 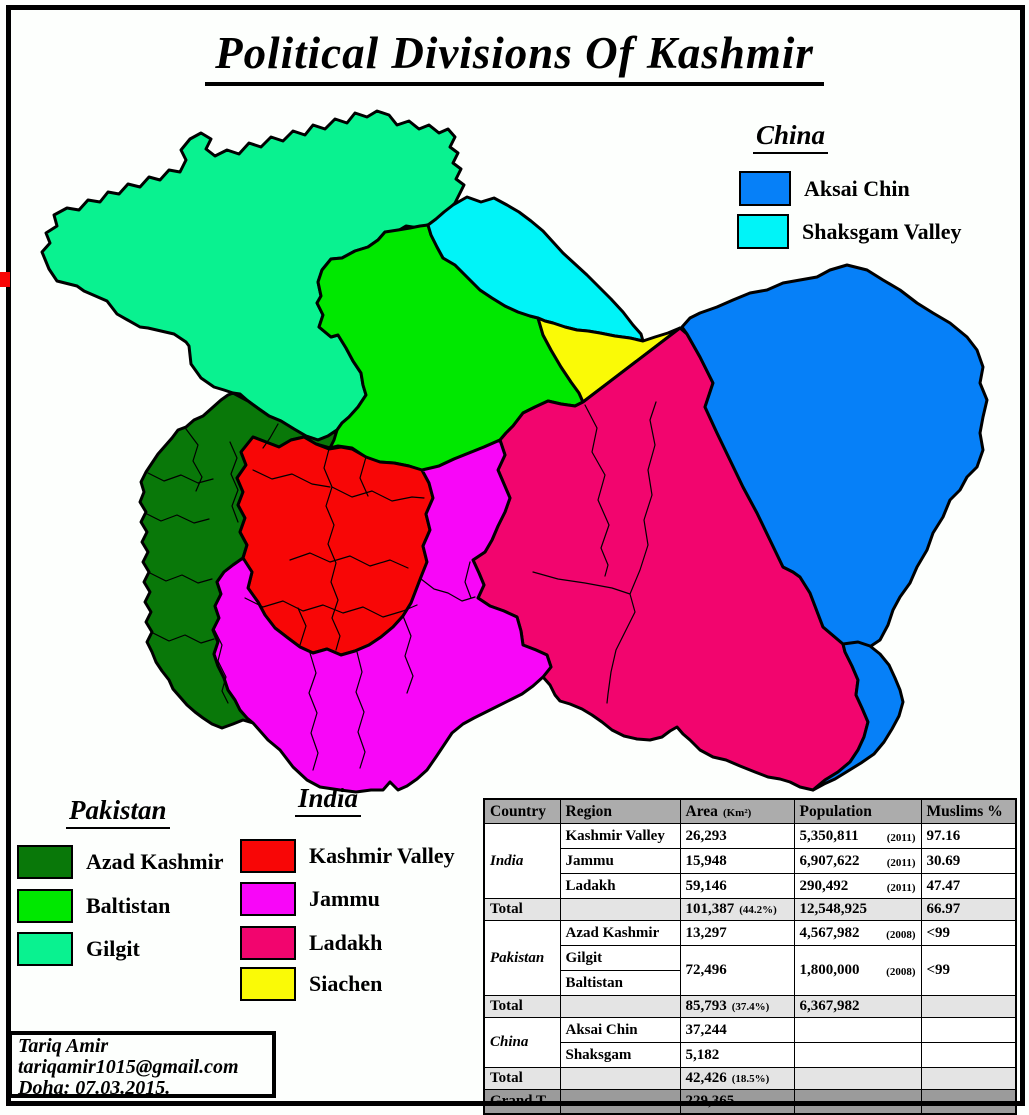 What do you see at coordinates (968, 811) in the screenshot?
I see `table-header-cell: Muslims %` at bounding box center [968, 811].